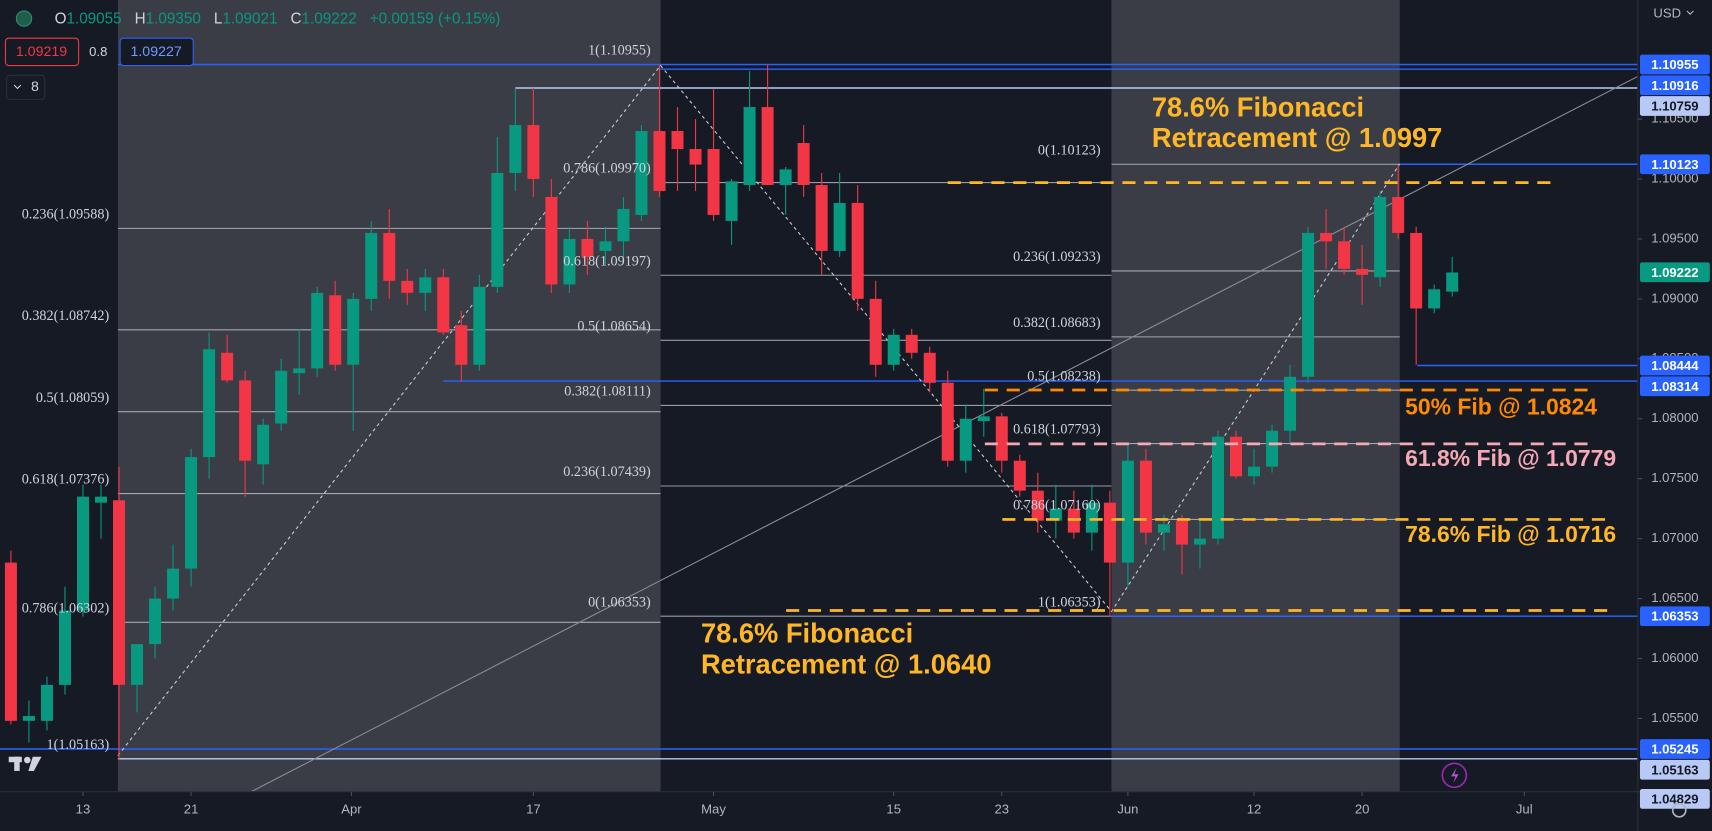 This screenshot has width=1712, height=831. I want to click on alert-icon, so click(1454, 775).